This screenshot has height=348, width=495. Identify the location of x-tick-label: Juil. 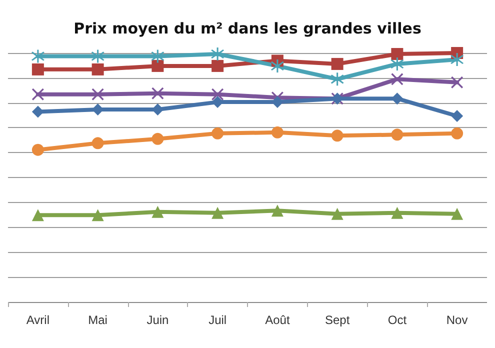
(217, 320).